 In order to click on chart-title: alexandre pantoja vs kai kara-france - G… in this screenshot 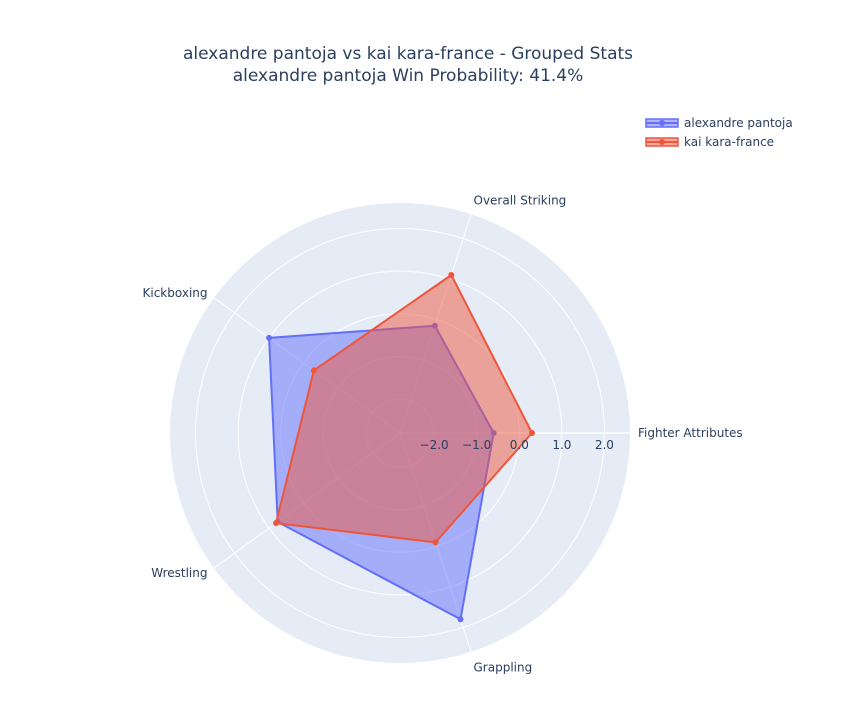, I will do `click(408, 65)`.